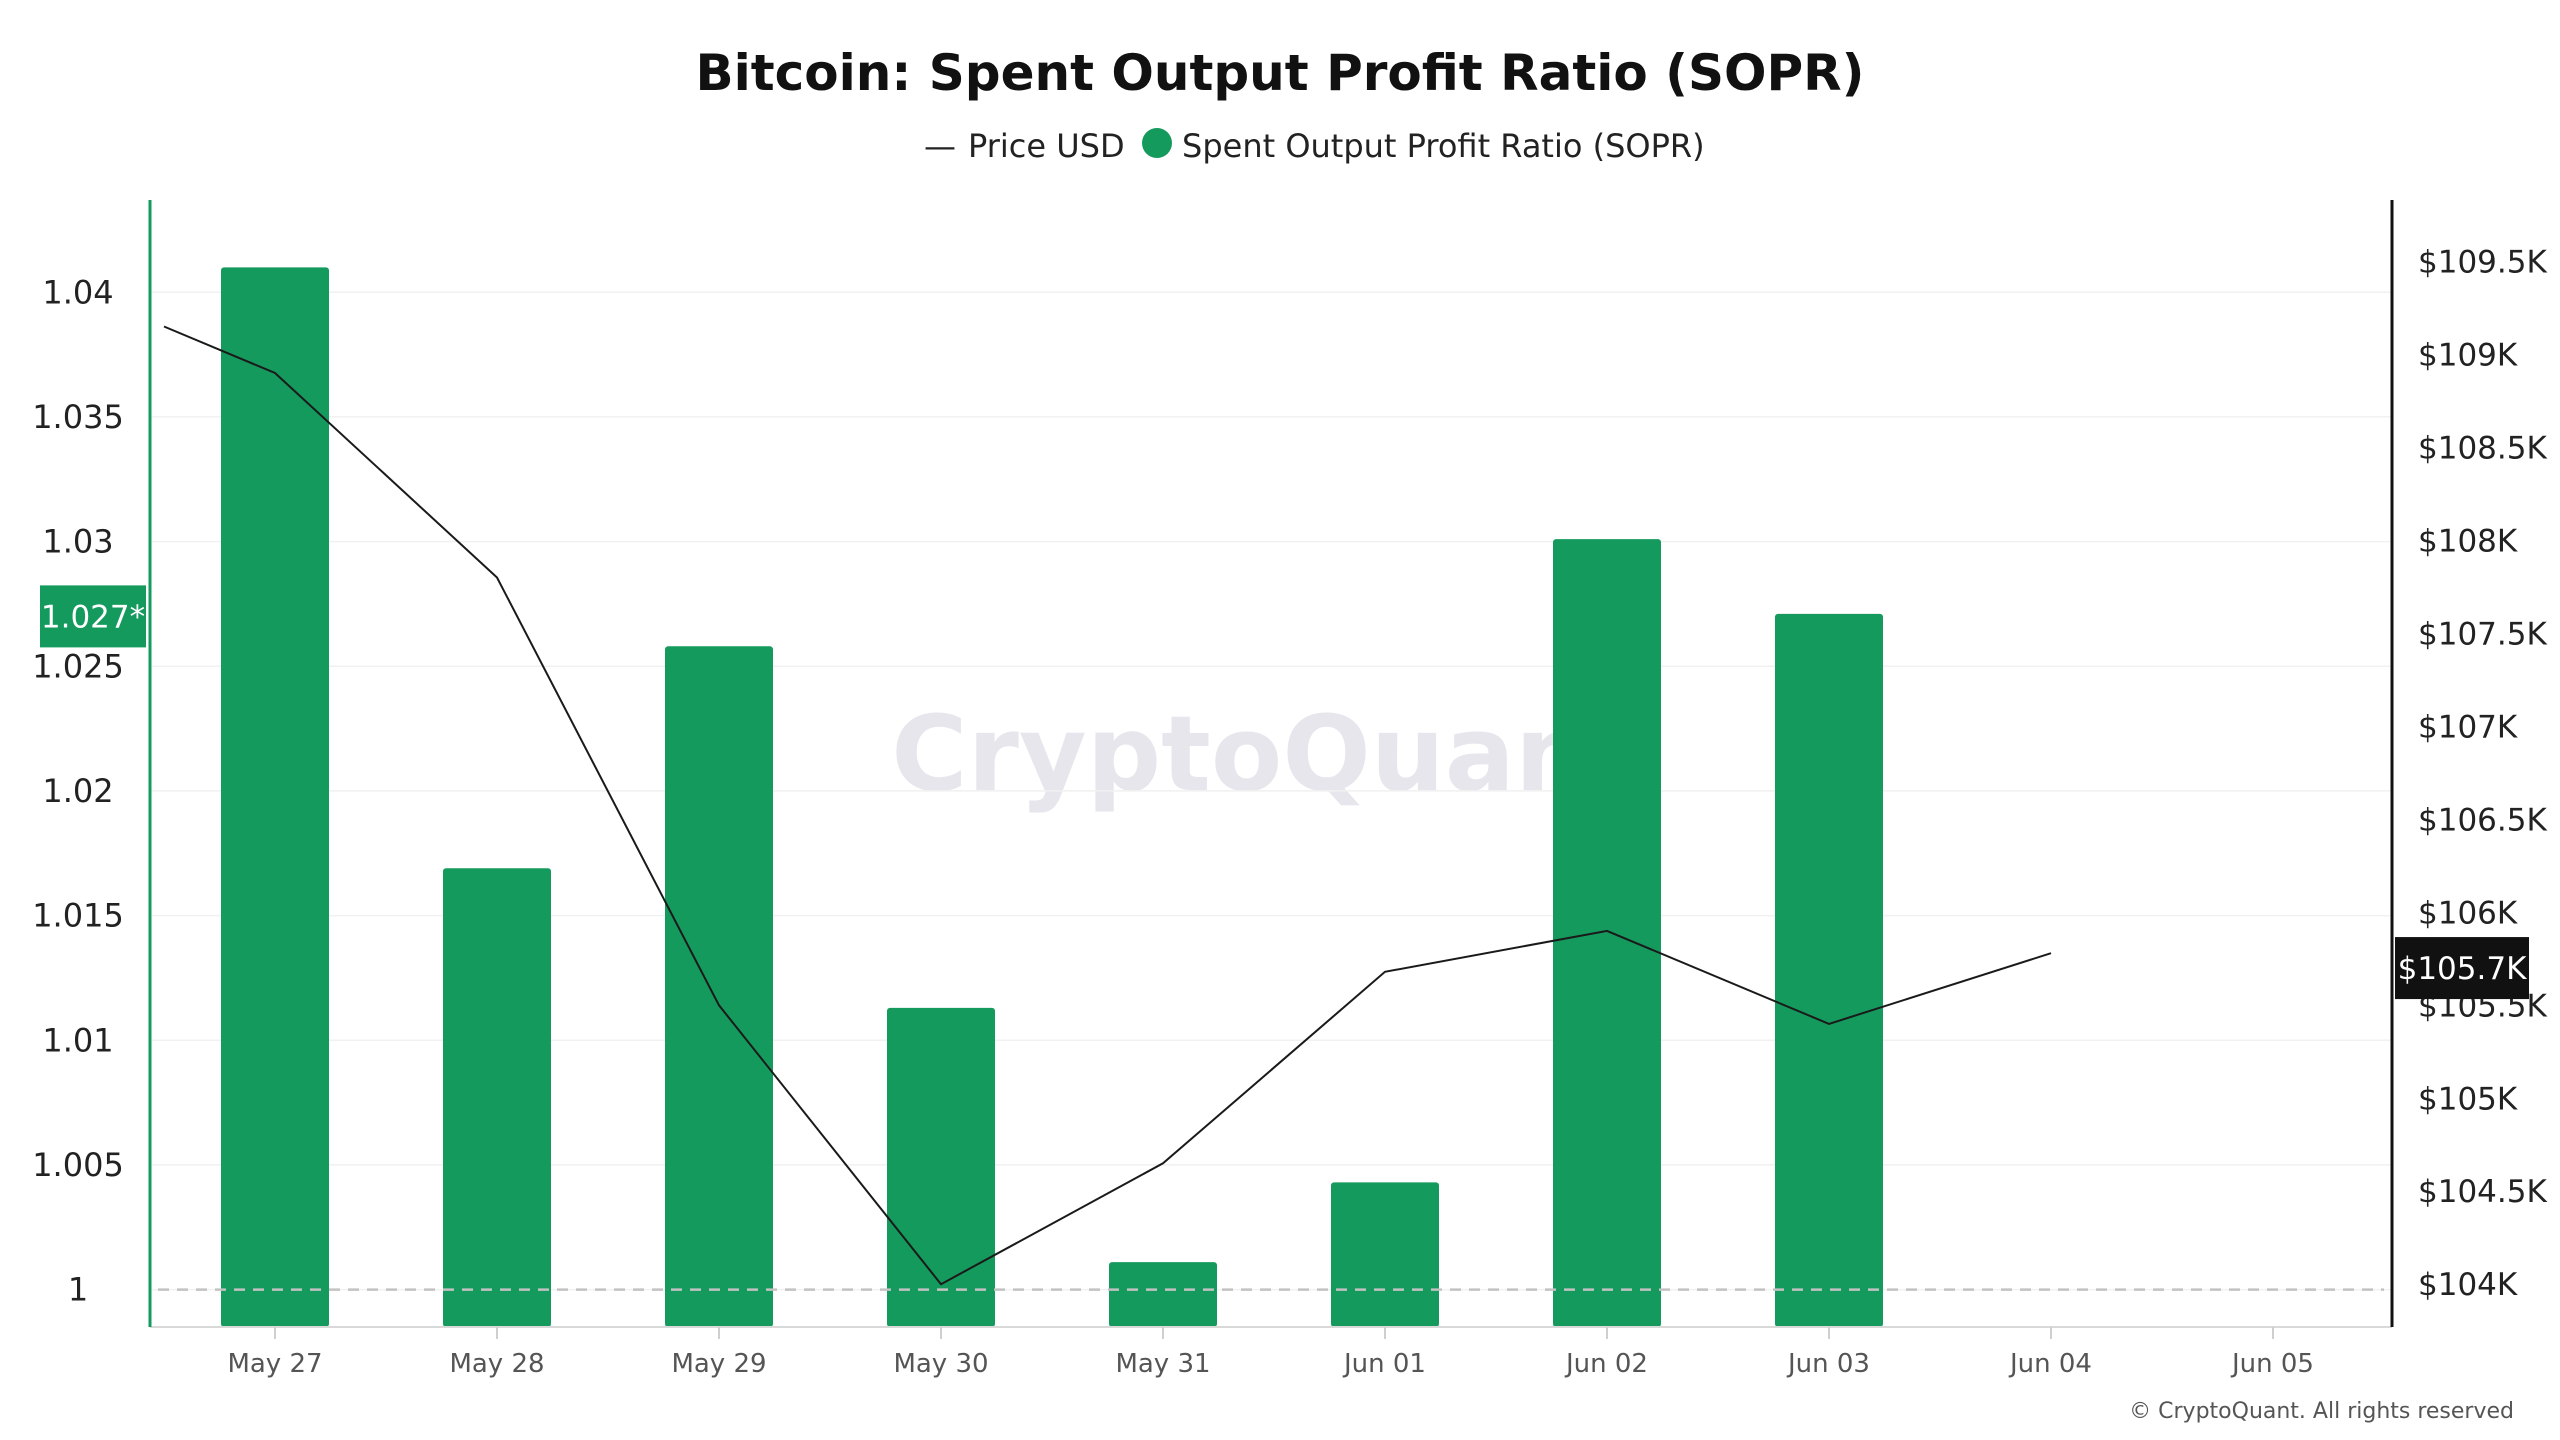 The width and height of the screenshot is (2560, 1440). What do you see at coordinates (940, 146) in the screenshot?
I see `legend-symbol-price: —` at bounding box center [940, 146].